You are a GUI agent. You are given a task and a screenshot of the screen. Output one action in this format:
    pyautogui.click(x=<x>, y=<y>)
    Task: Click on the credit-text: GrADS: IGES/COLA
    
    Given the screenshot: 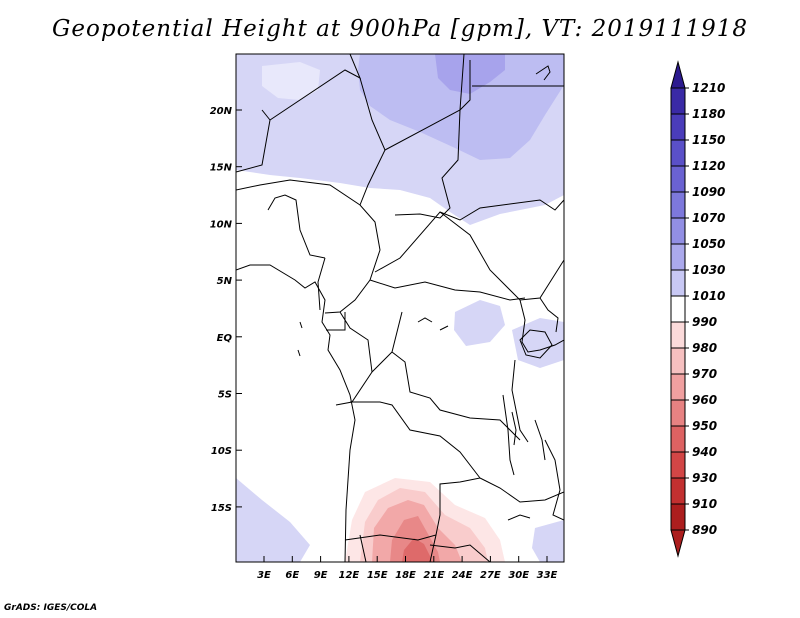 What is the action you would take?
    pyautogui.click(x=51, y=608)
    